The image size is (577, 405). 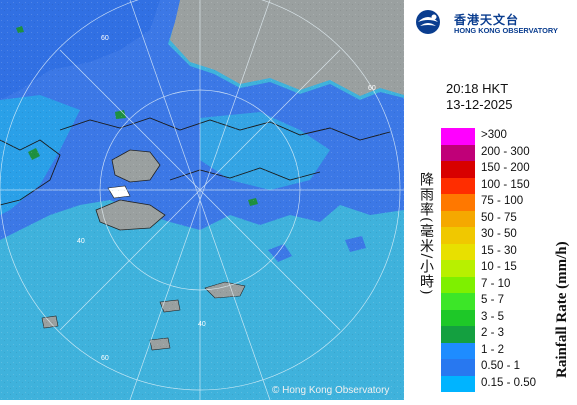 I want to click on legend-label: 150 - 200, so click(x=505, y=168).